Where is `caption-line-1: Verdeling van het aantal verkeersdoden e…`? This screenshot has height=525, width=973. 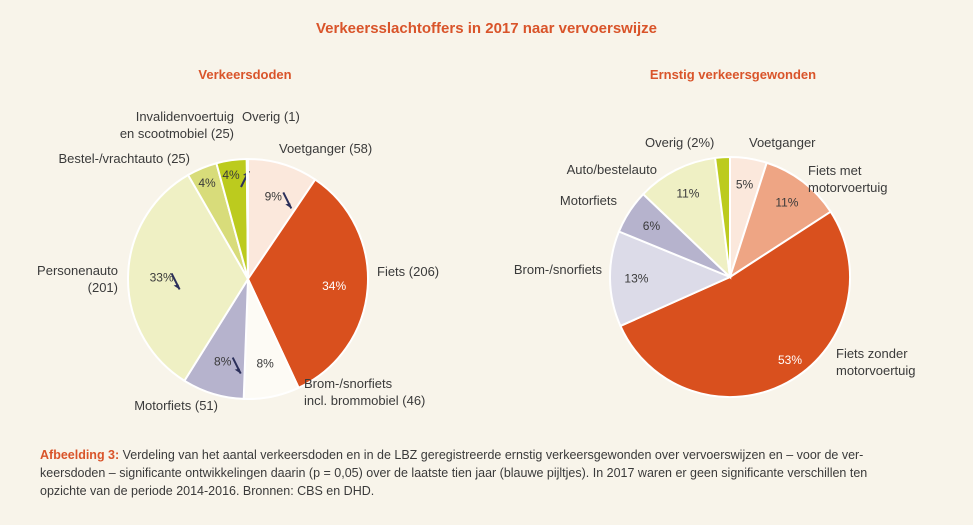
caption-line-1: Verdeling van het aantal verkeersdoden e… is located at coordinates (491, 455).